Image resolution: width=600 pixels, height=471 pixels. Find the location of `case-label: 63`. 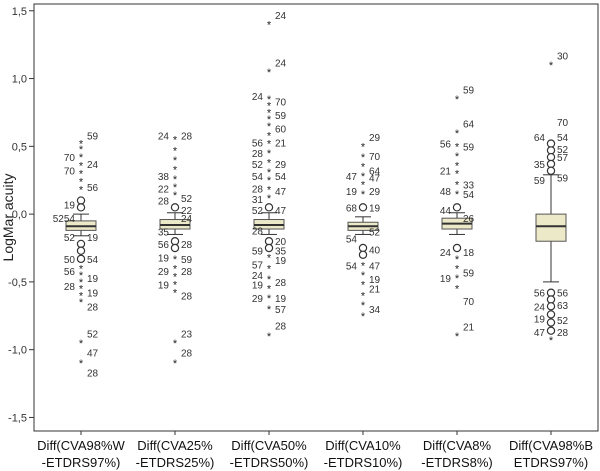

case-label: 63 is located at coordinates (563, 306).